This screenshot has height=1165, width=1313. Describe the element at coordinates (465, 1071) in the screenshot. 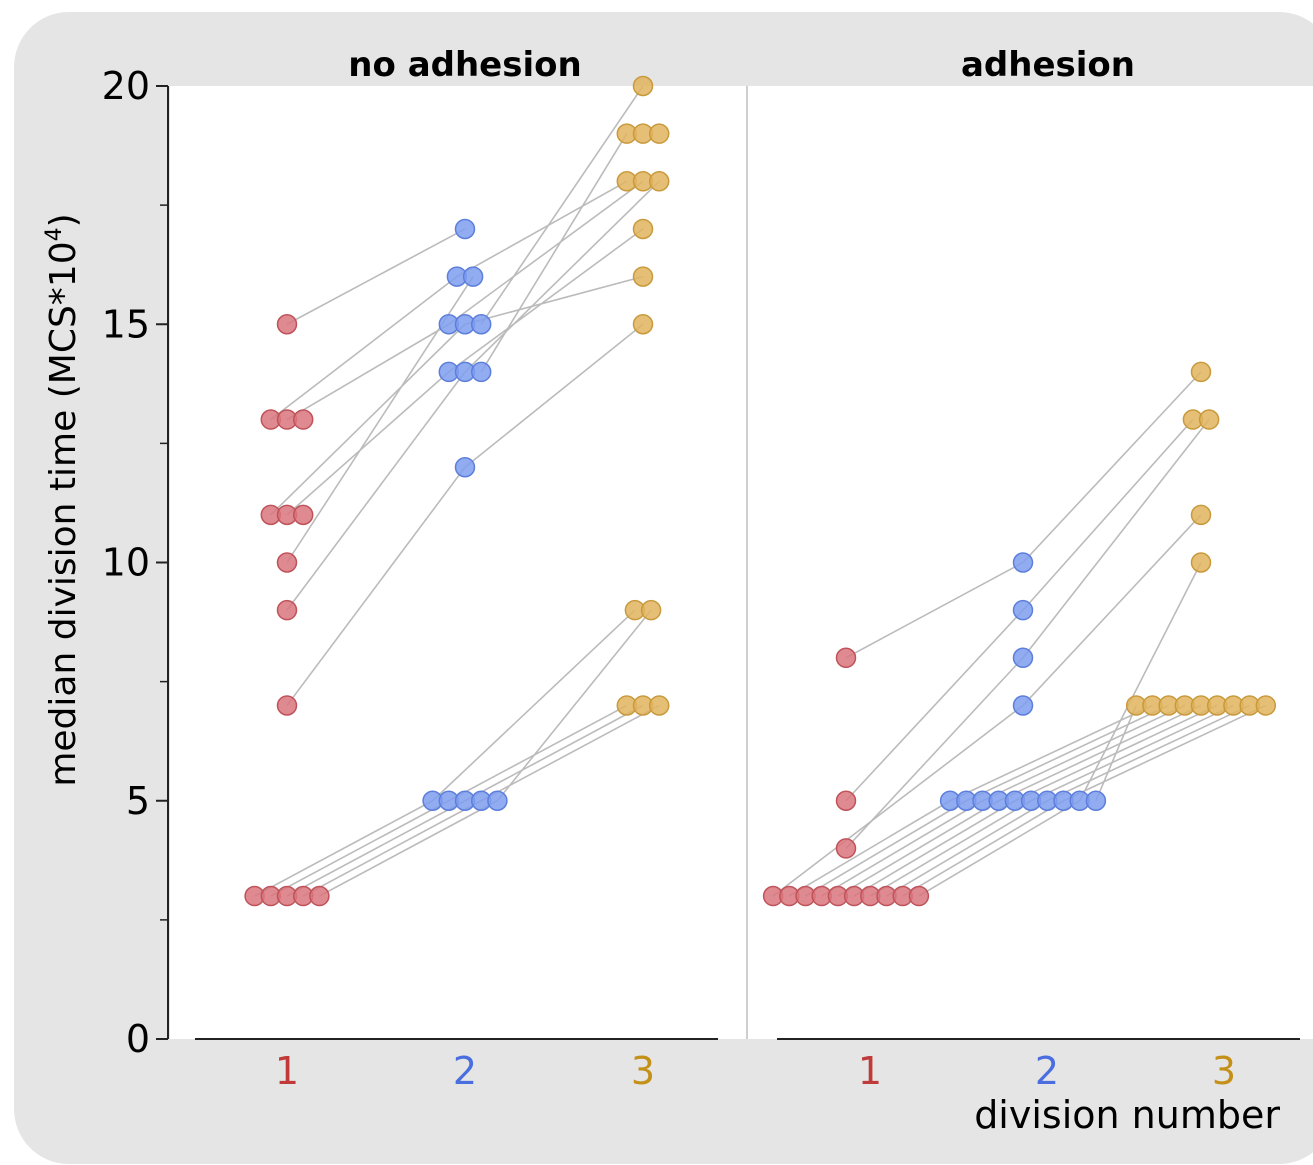

I see `x-tick-label-left-2: 2` at that location.